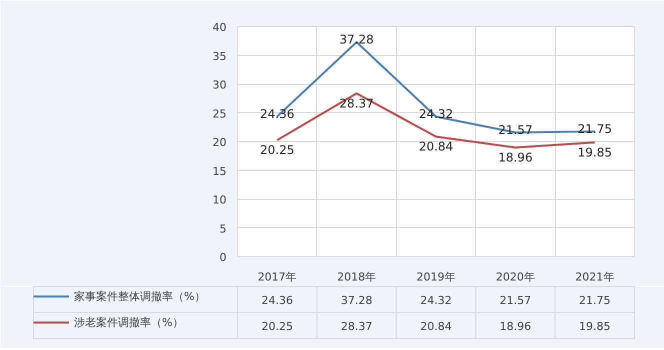 The width and height of the screenshot is (664, 350). Describe the element at coordinates (277, 150) in the screenshot. I see `annotation: 20.25` at that location.